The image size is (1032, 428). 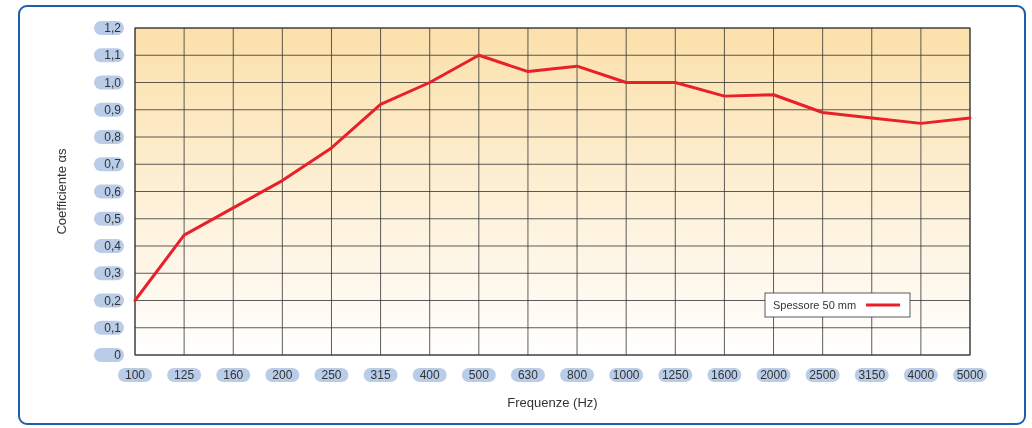 What do you see at coordinates (184, 375) in the screenshot?
I see `x-tick-label: 125` at bounding box center [184, 375].